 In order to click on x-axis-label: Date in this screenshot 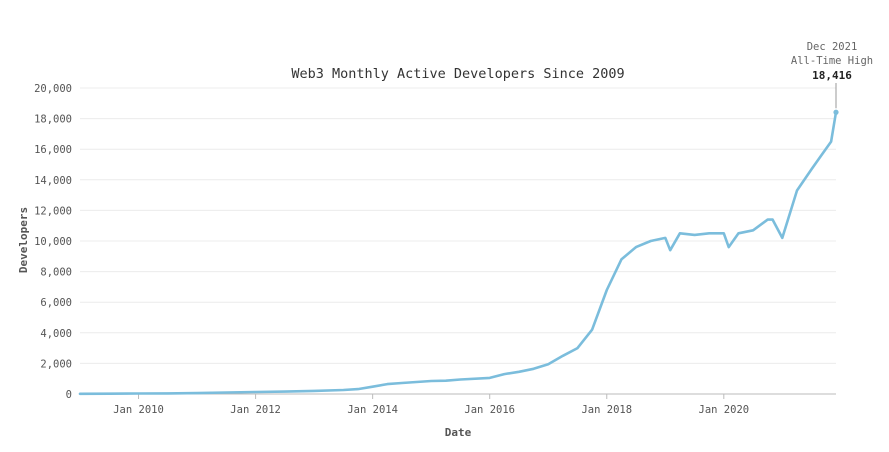, I will do `click(458, 432)`.